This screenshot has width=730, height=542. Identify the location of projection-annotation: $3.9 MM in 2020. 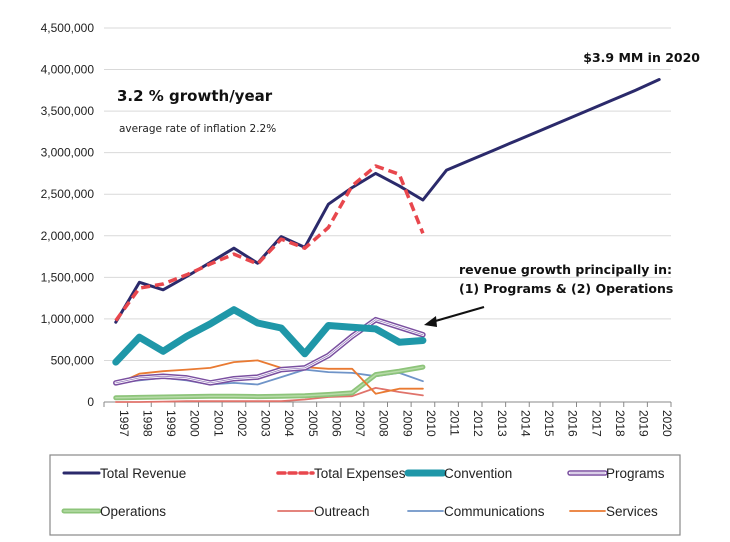
(641, 57).